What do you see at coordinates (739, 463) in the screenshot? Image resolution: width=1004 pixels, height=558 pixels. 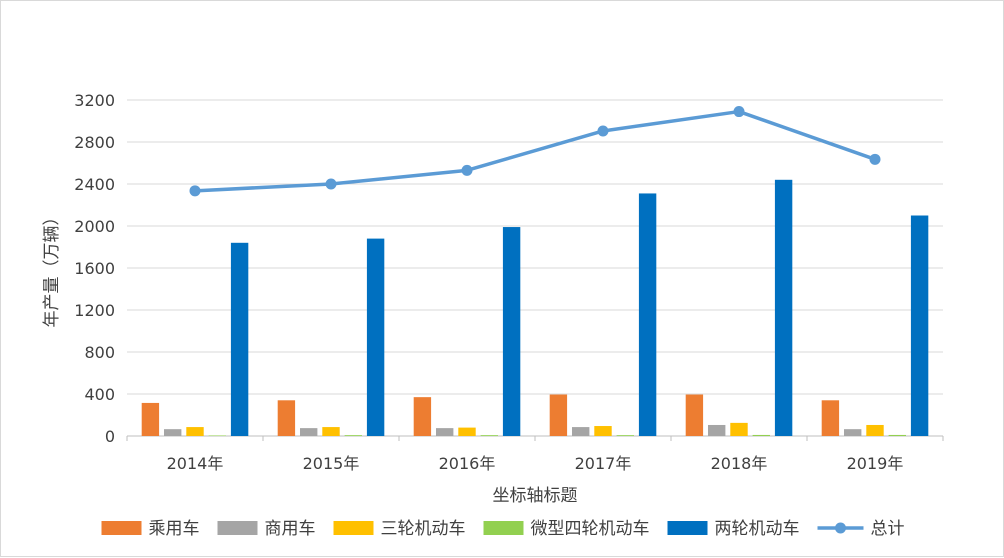 I see `x-tick-label: 2018年` at bounding box center [739, 463].